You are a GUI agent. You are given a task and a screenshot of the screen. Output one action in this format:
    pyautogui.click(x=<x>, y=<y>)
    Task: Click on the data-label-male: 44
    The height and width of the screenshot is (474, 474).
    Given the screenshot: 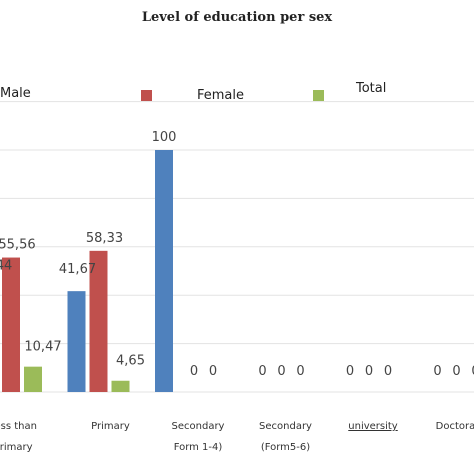 What is the action you would take?
    pyautogui.click(x=6, y=266)
    